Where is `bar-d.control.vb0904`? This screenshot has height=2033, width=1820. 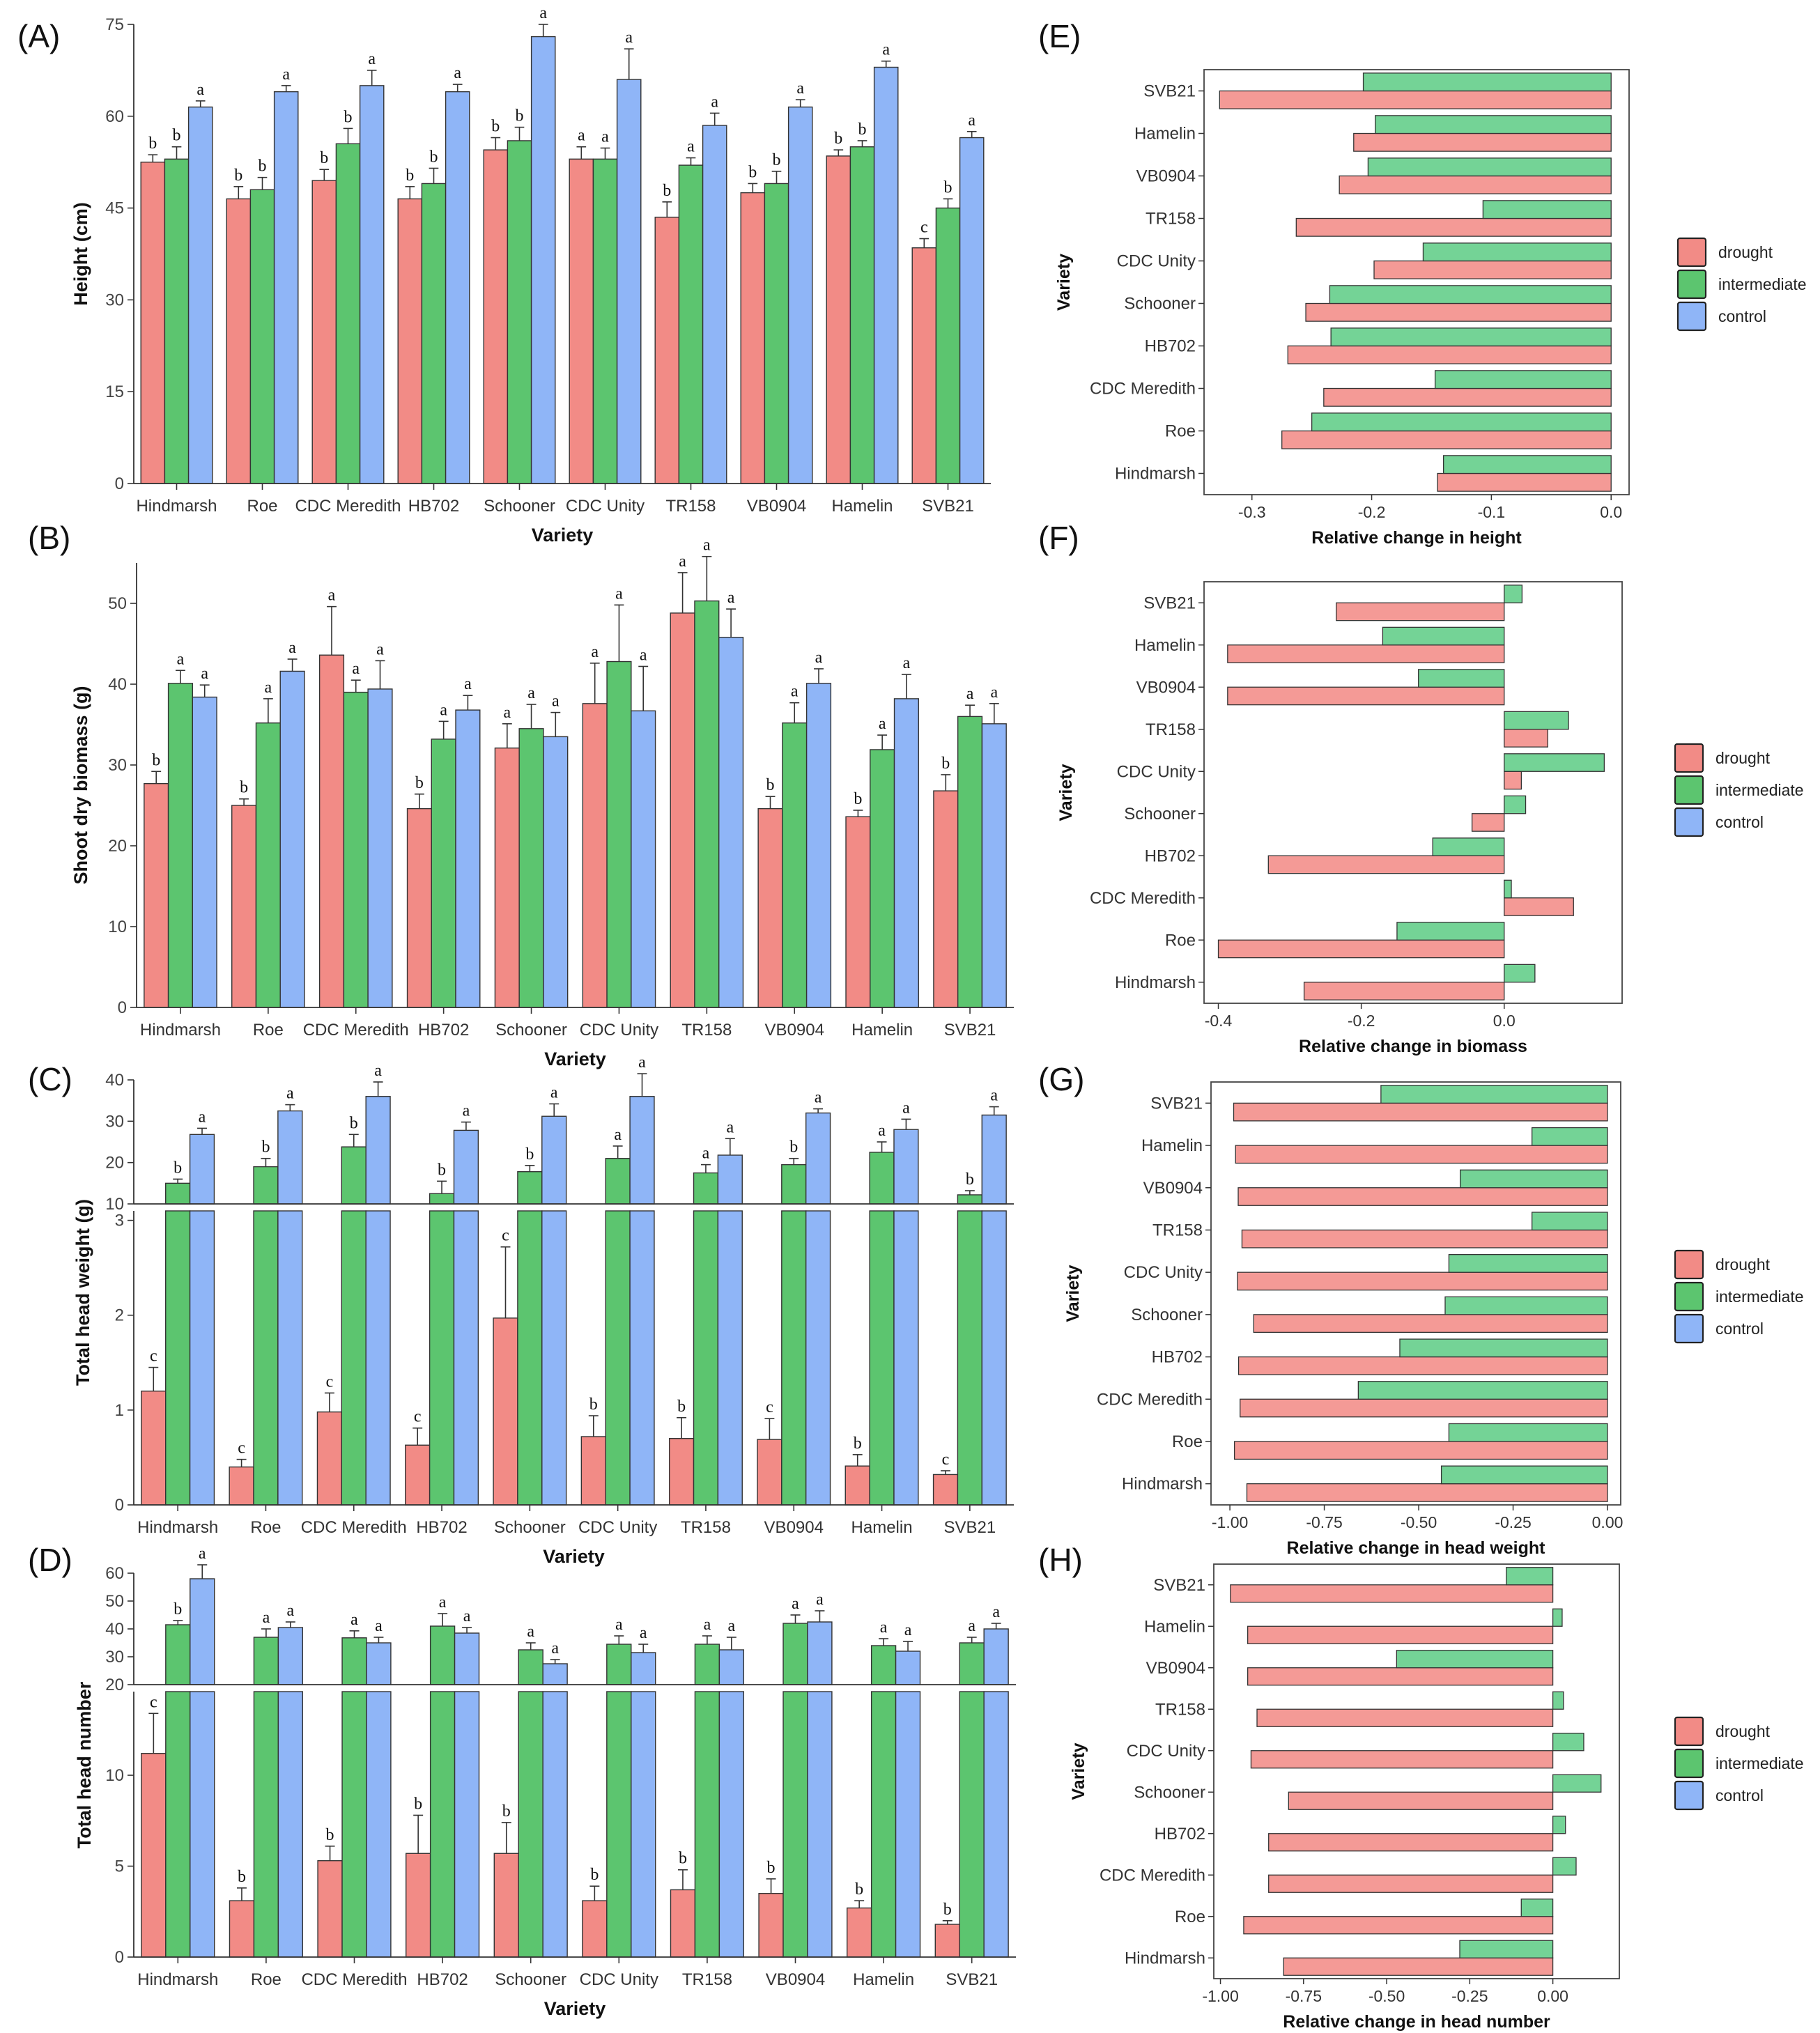
bar-d.control.vb0904 is located at coordinates (820, 1825).